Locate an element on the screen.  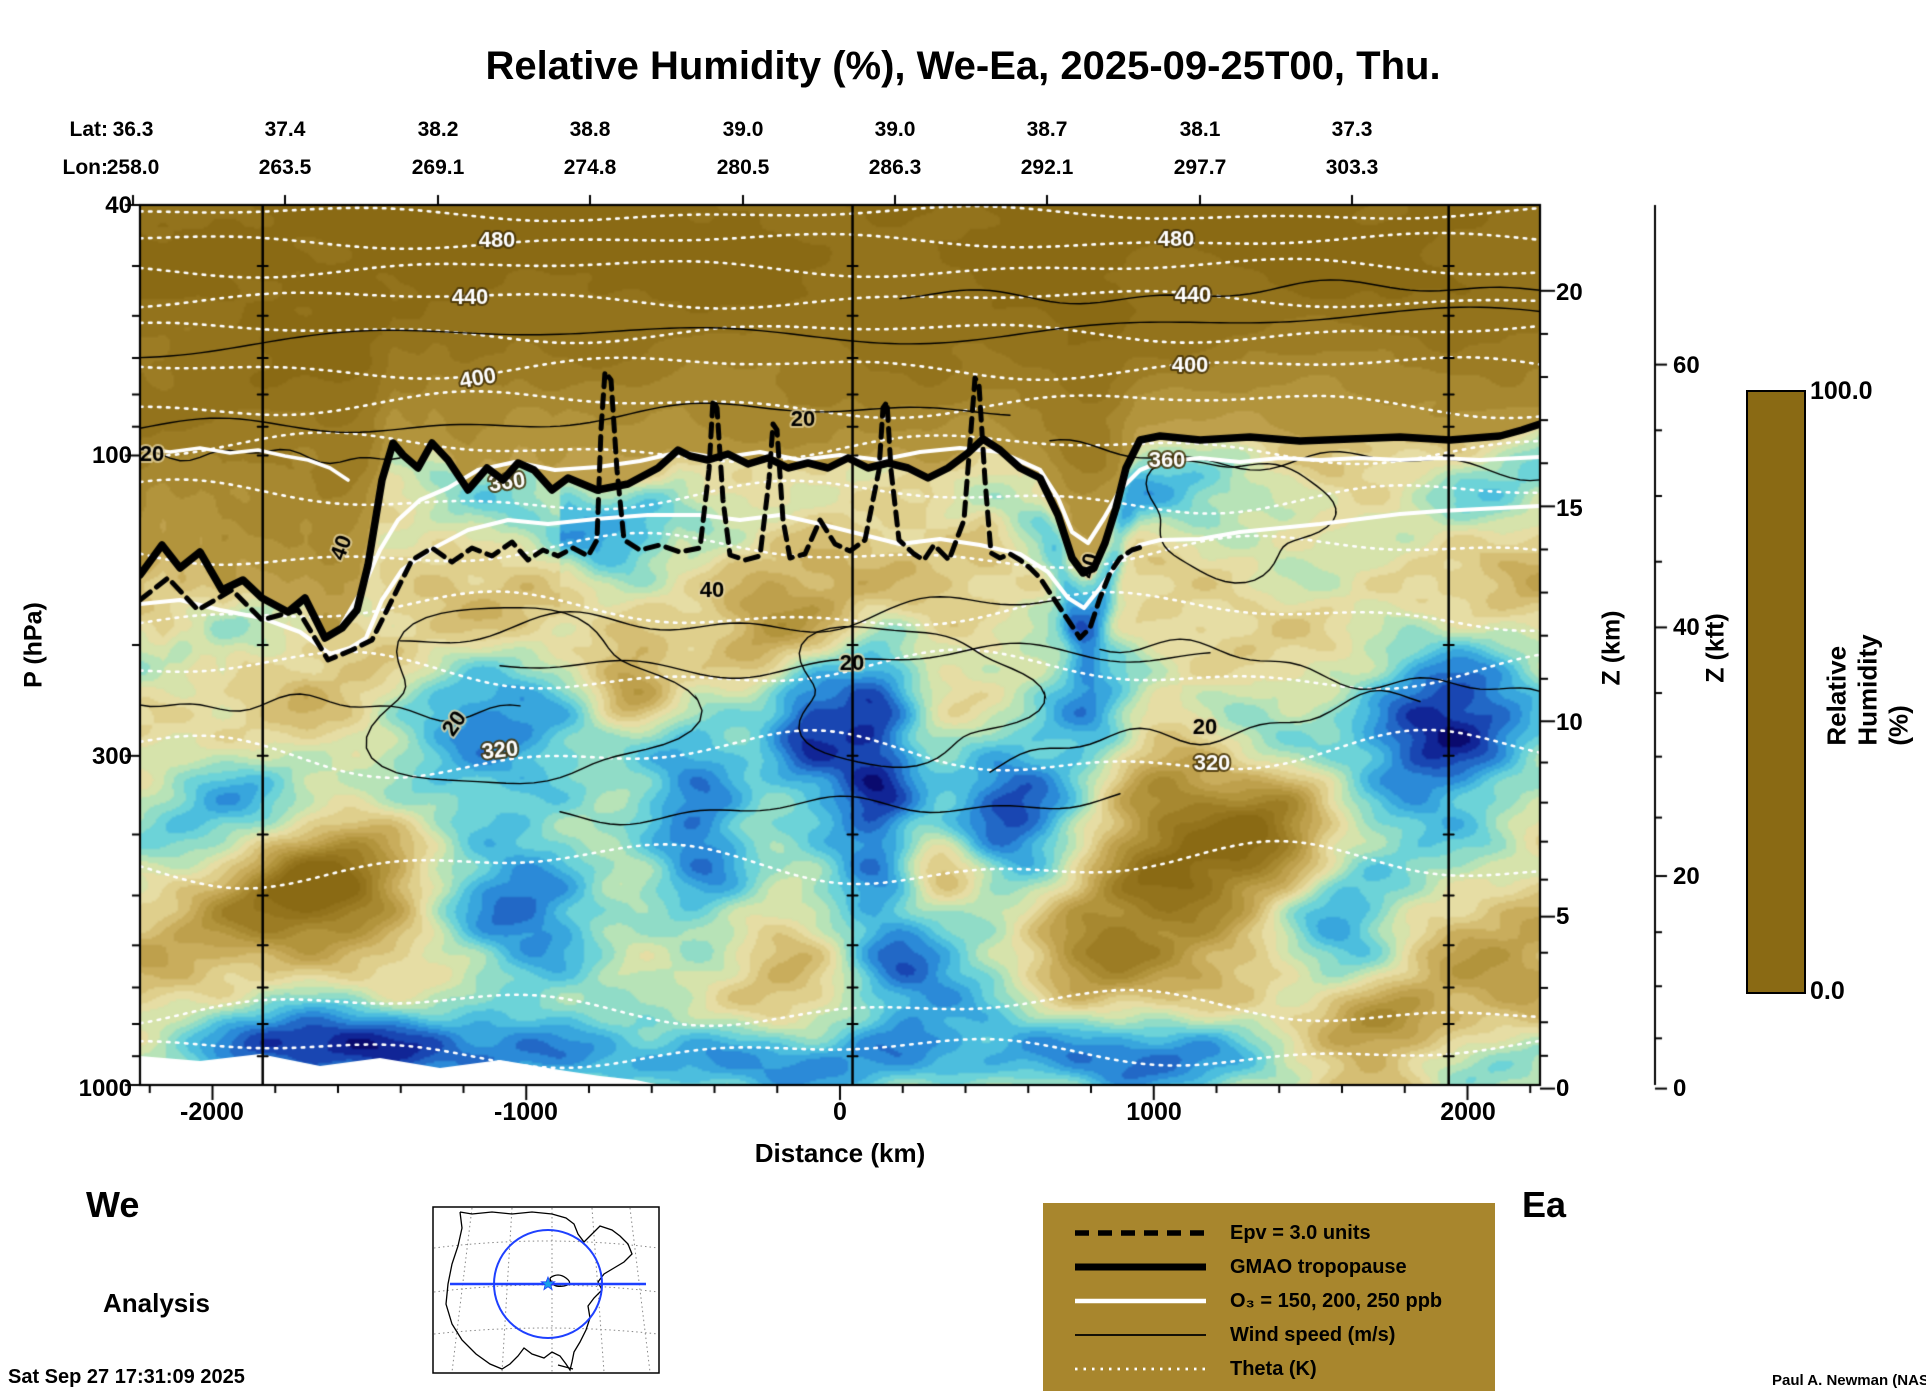
zkft-tick: 40 is located at coordinates (1686, 627).